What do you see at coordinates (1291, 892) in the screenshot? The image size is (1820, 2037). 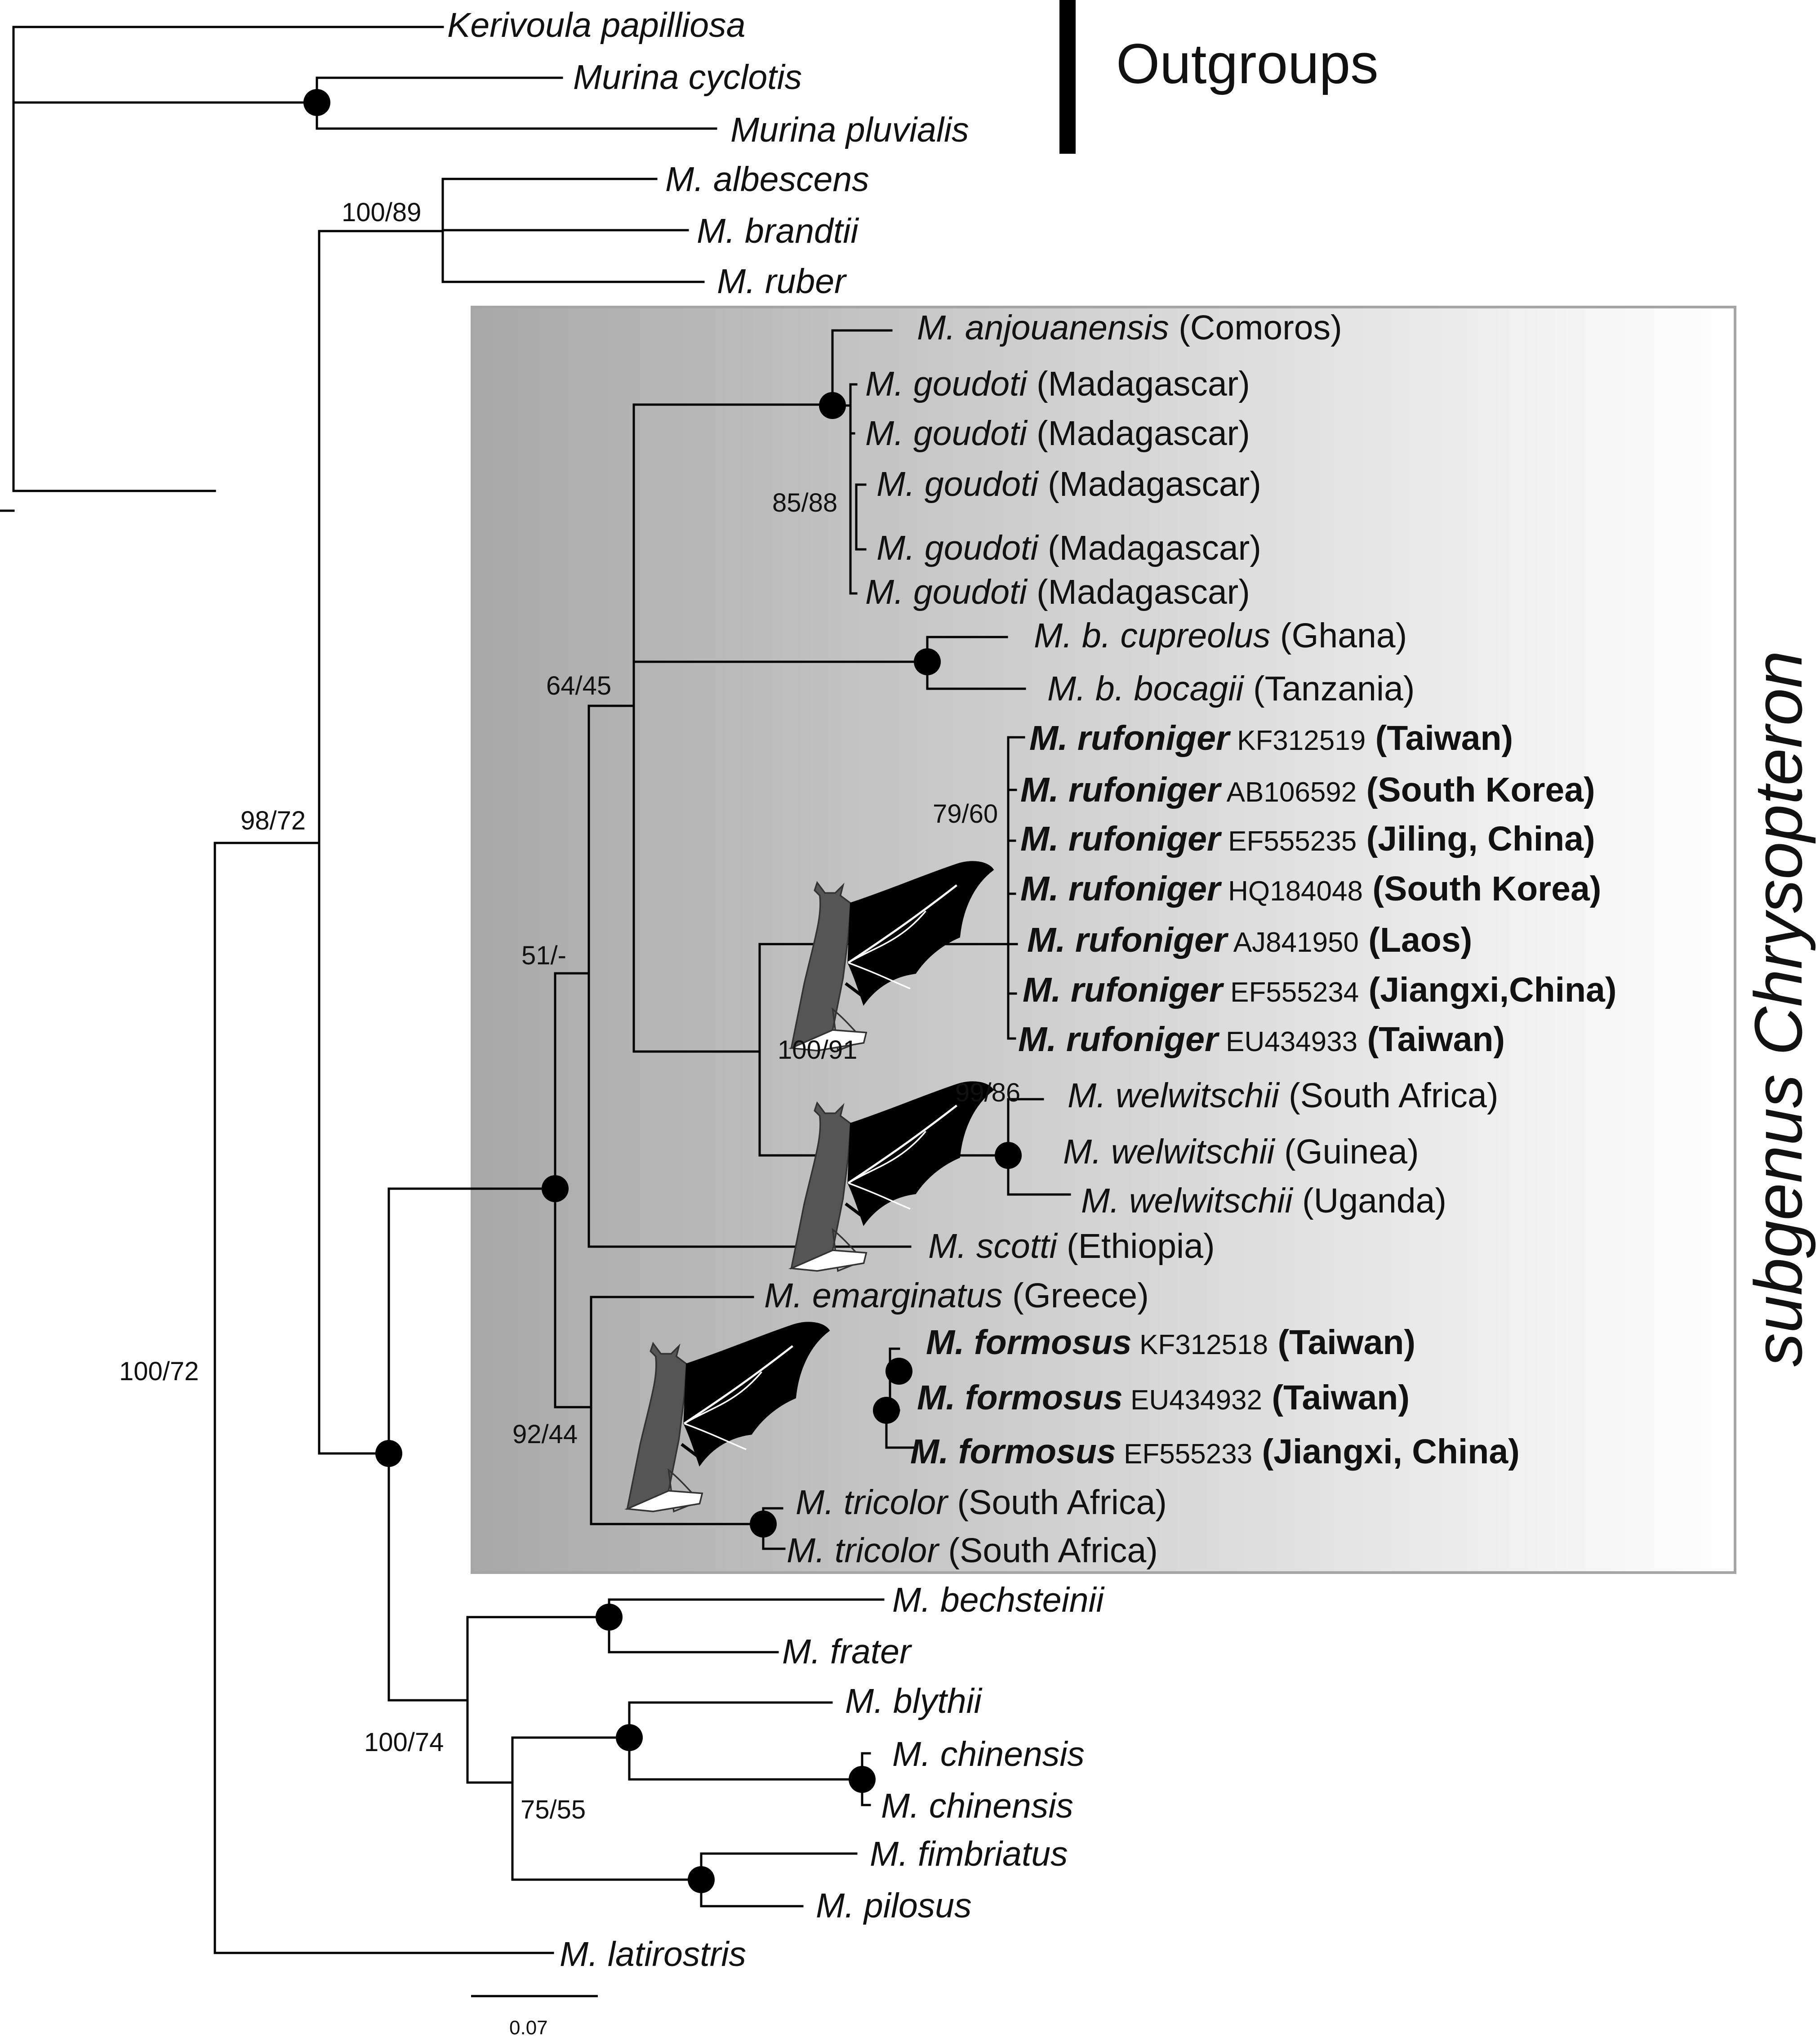 I see `tip-acc: HQ184048` at bounding box center [1291, 892].